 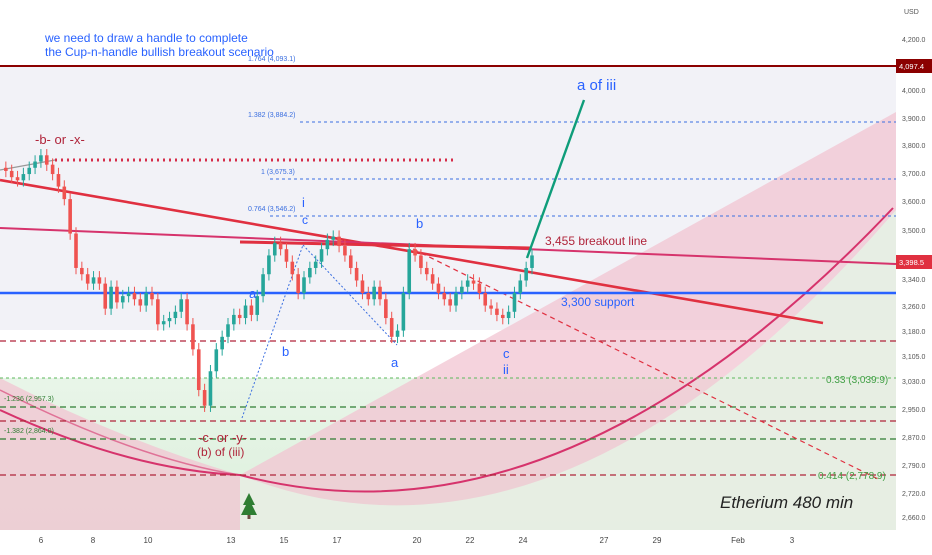 I want to click on y-tick-label: 4,000.0, so click(x=913, y=91).